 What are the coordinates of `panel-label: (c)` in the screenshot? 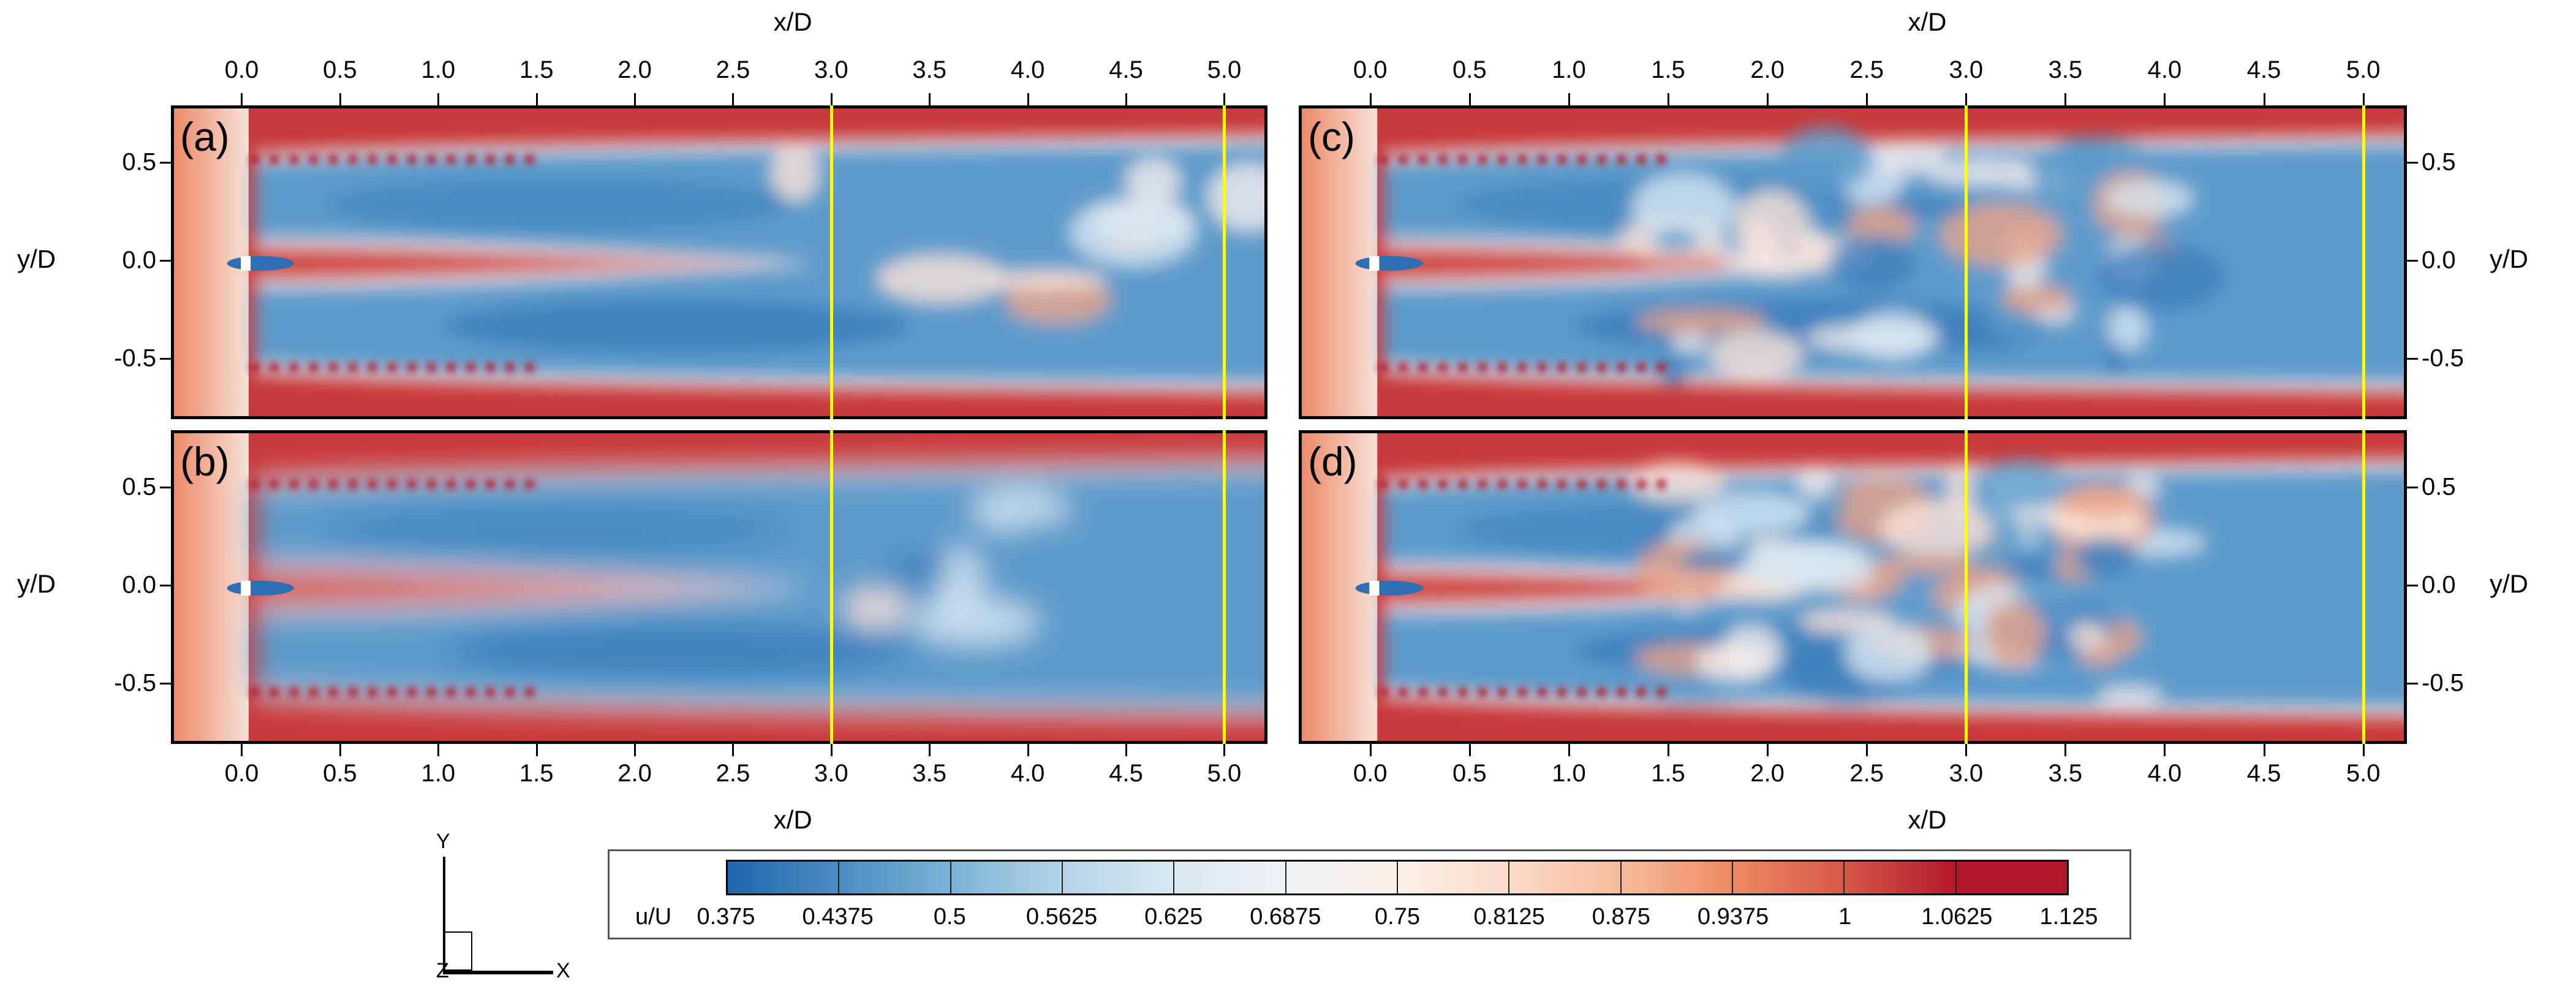 It's located at (1331, 137).